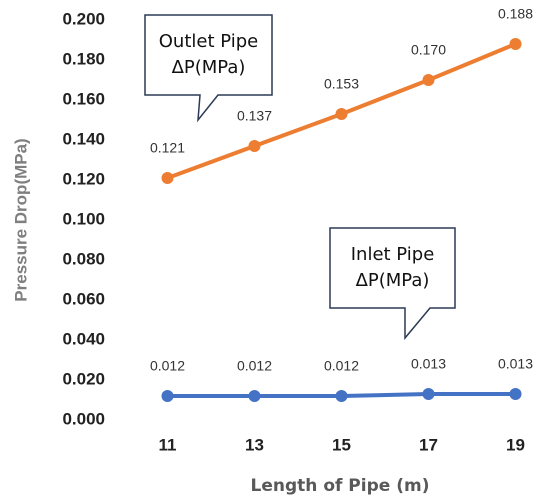 This screenshot has width=547, height=499. What do you see at coordinates (515, 14) in the screenshot?
I see `data-label: 0.188` at bounding box center [515, 14].